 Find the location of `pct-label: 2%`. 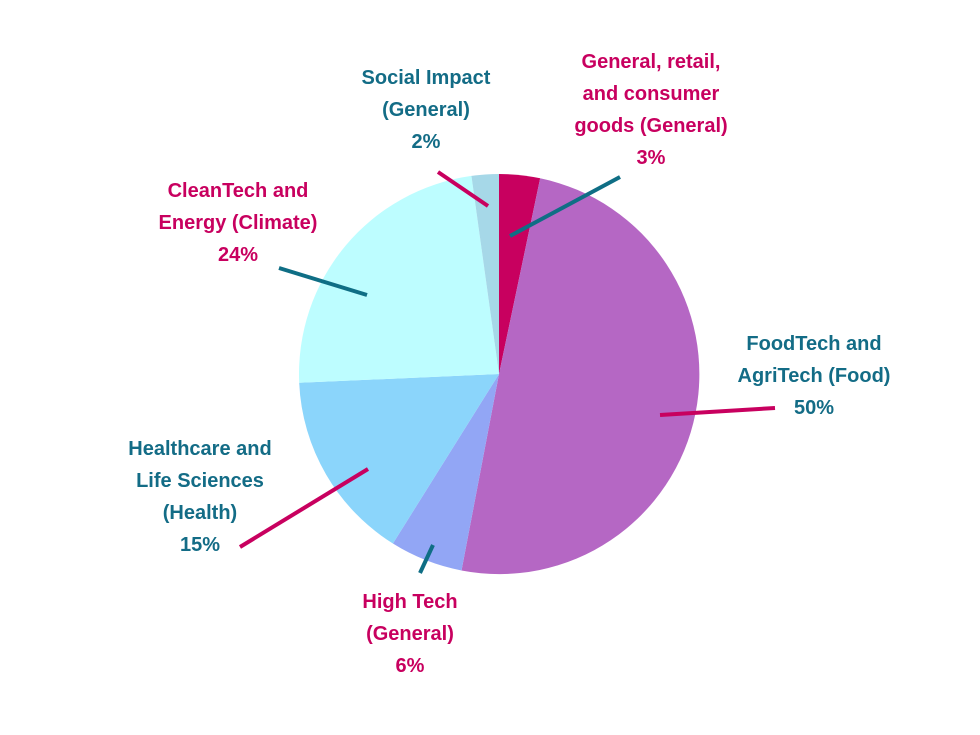

pct-label: 2% is located at coordinates (426, 142).